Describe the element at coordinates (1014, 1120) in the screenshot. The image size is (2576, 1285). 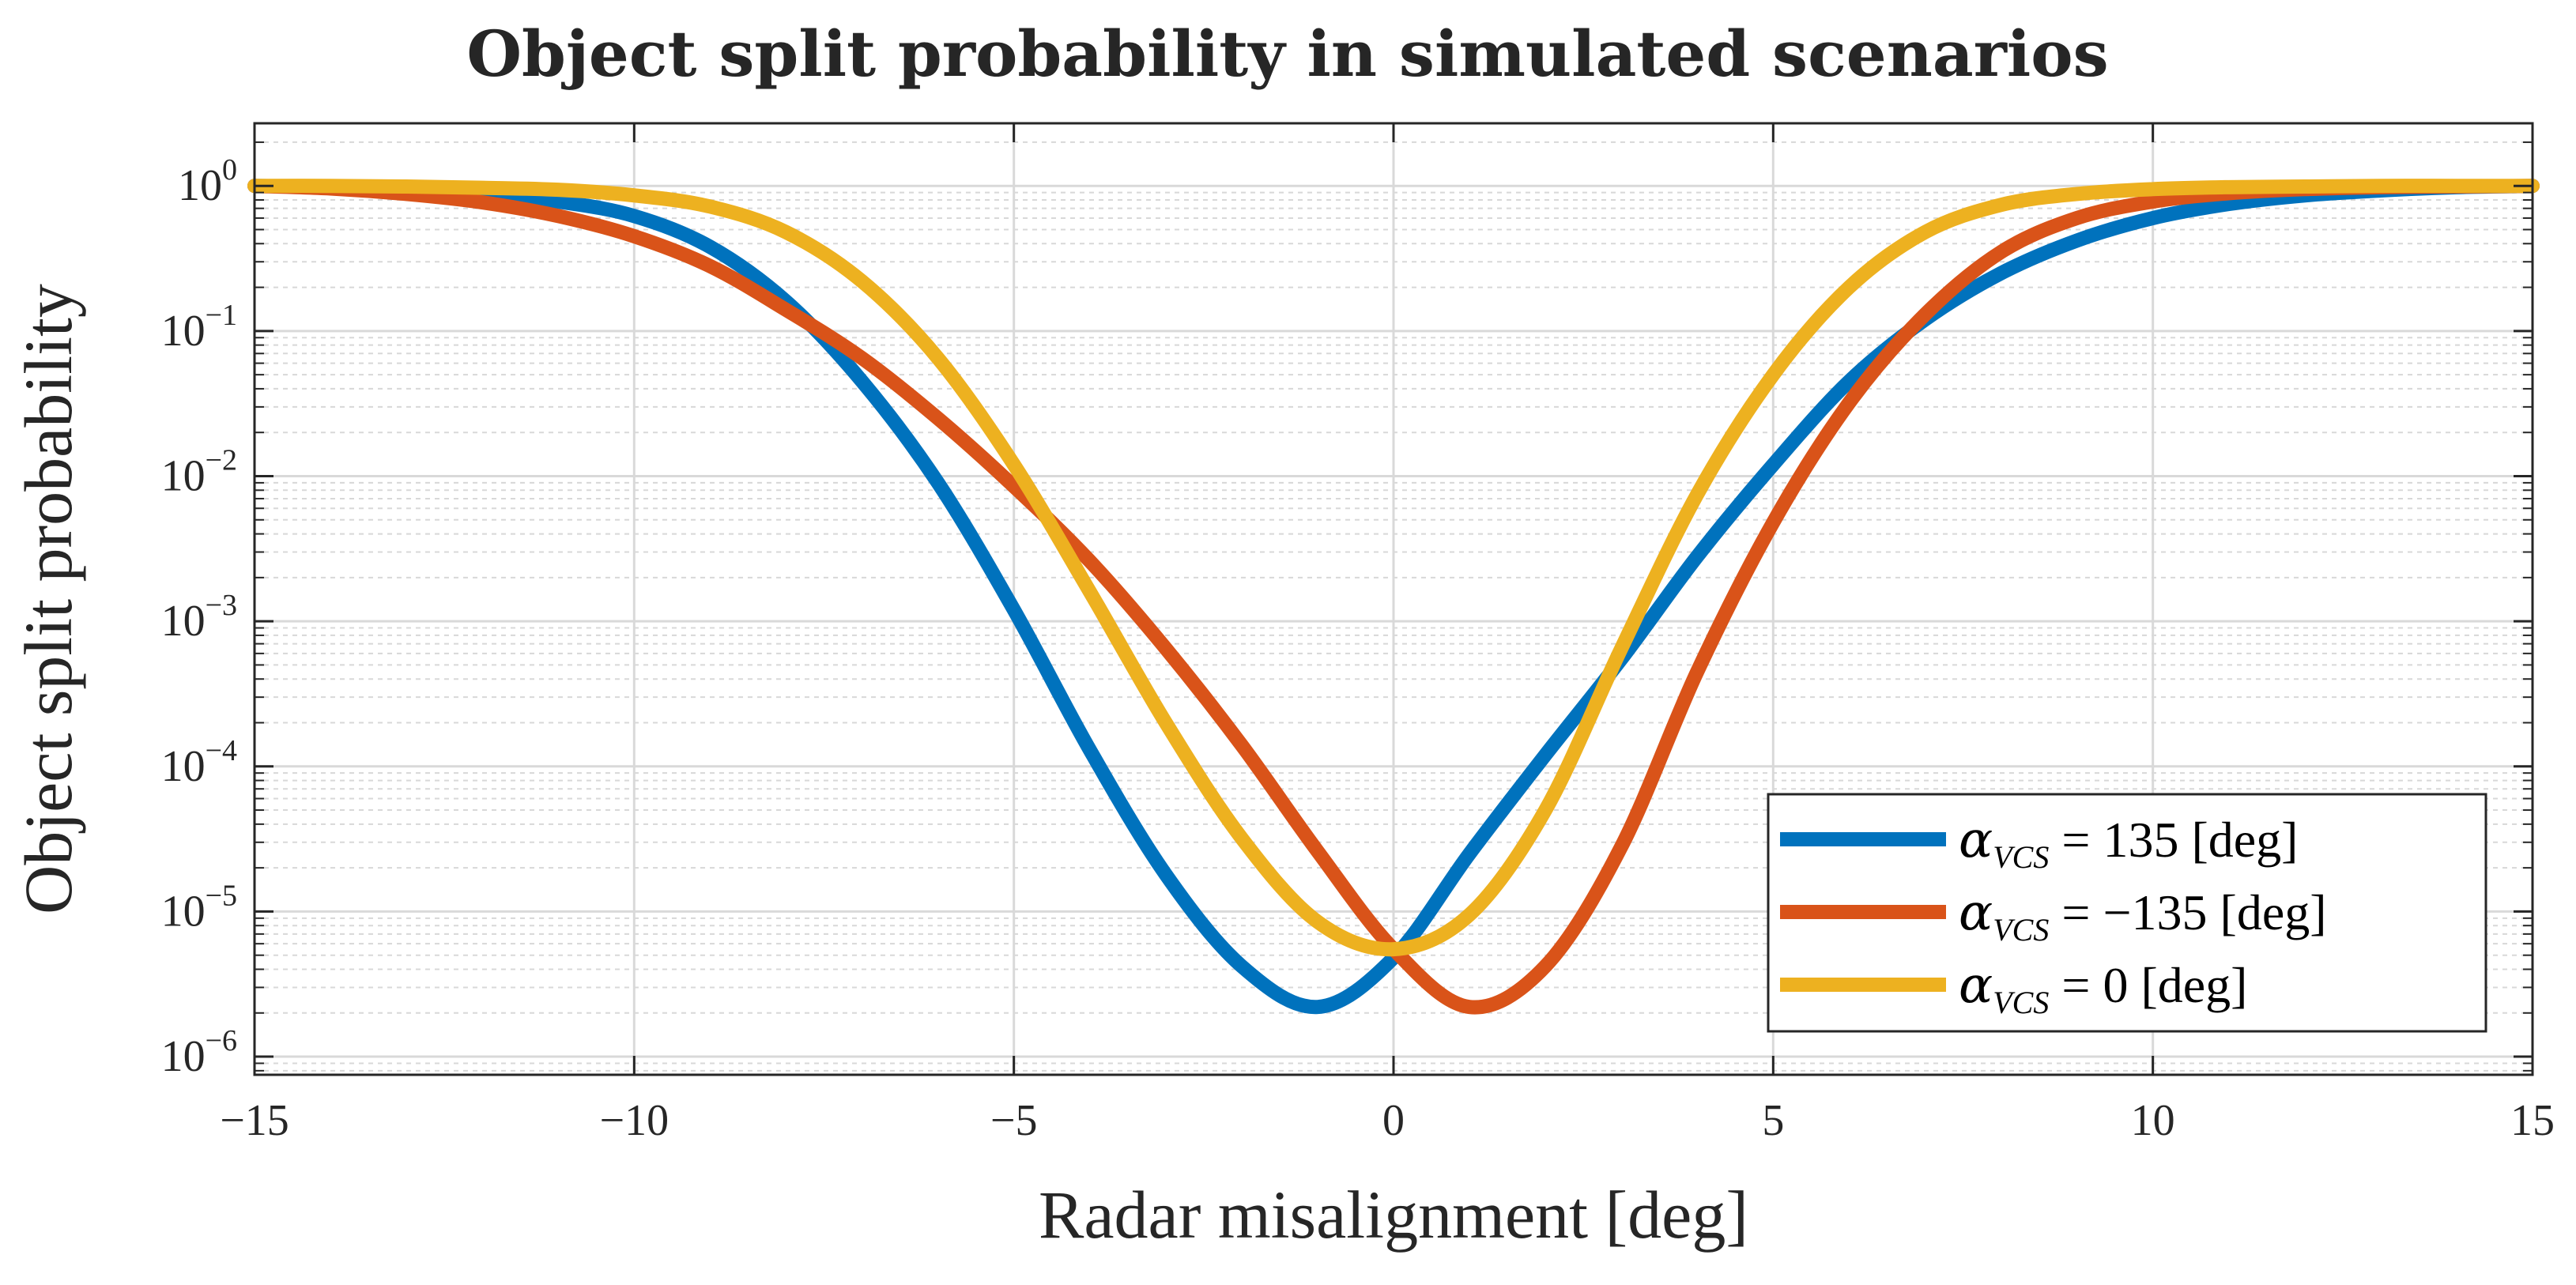
I see `x-tick-label: −5` at that location.